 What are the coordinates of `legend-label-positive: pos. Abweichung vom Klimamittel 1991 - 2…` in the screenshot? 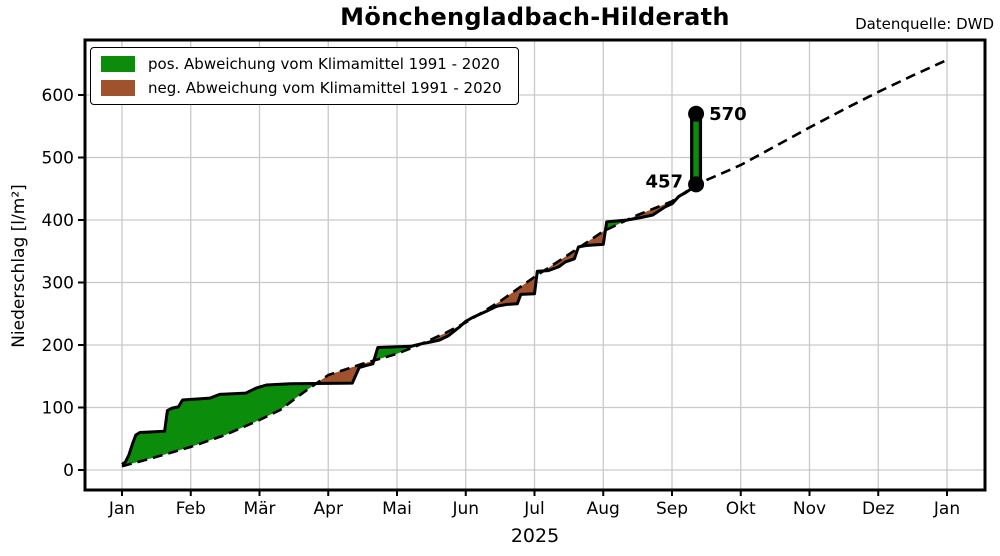 It's located at (324, 64).